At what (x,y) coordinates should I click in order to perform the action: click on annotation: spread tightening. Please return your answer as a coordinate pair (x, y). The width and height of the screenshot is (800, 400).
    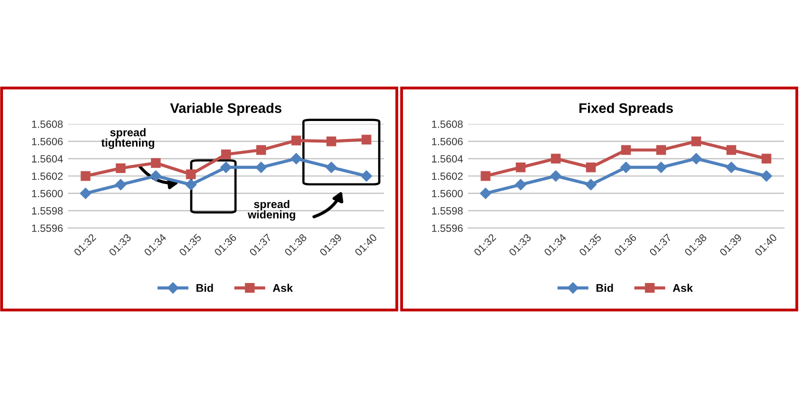
    Looking at the image, I should click on (127, 138).